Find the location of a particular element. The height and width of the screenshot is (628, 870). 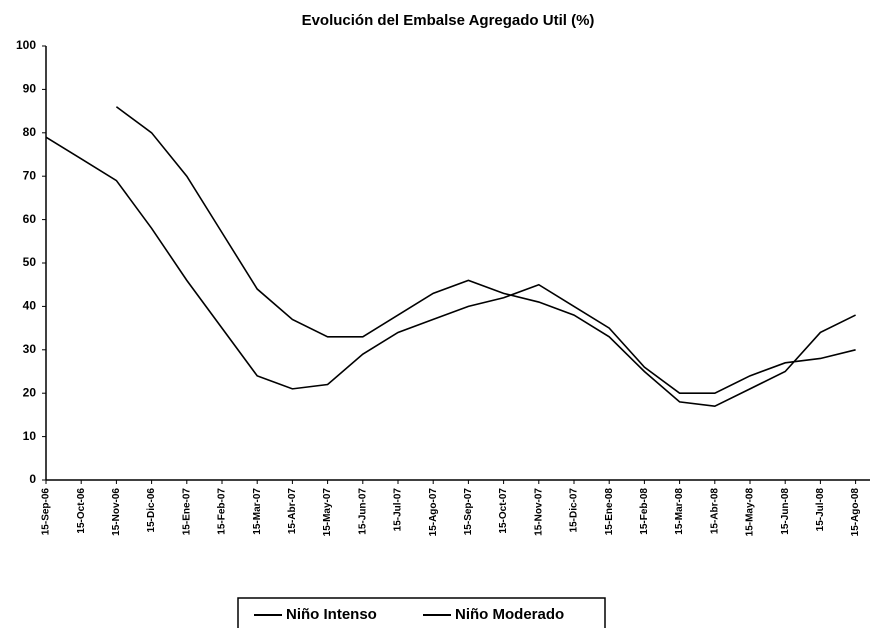

y-tick-label: 80 is located at coordinates (30, 132).